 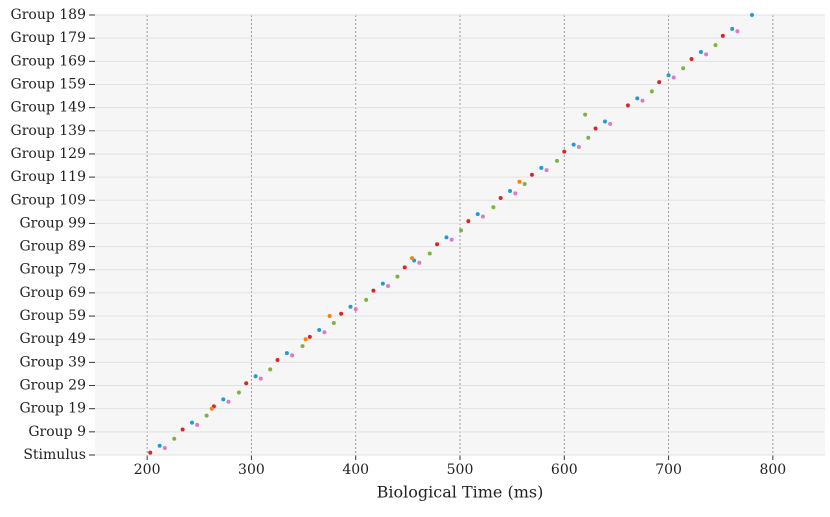 What do you see at coordinates (668, 470) in the screenshot?
I see `x-tick-label: 700` at bounding box center [668, 470].